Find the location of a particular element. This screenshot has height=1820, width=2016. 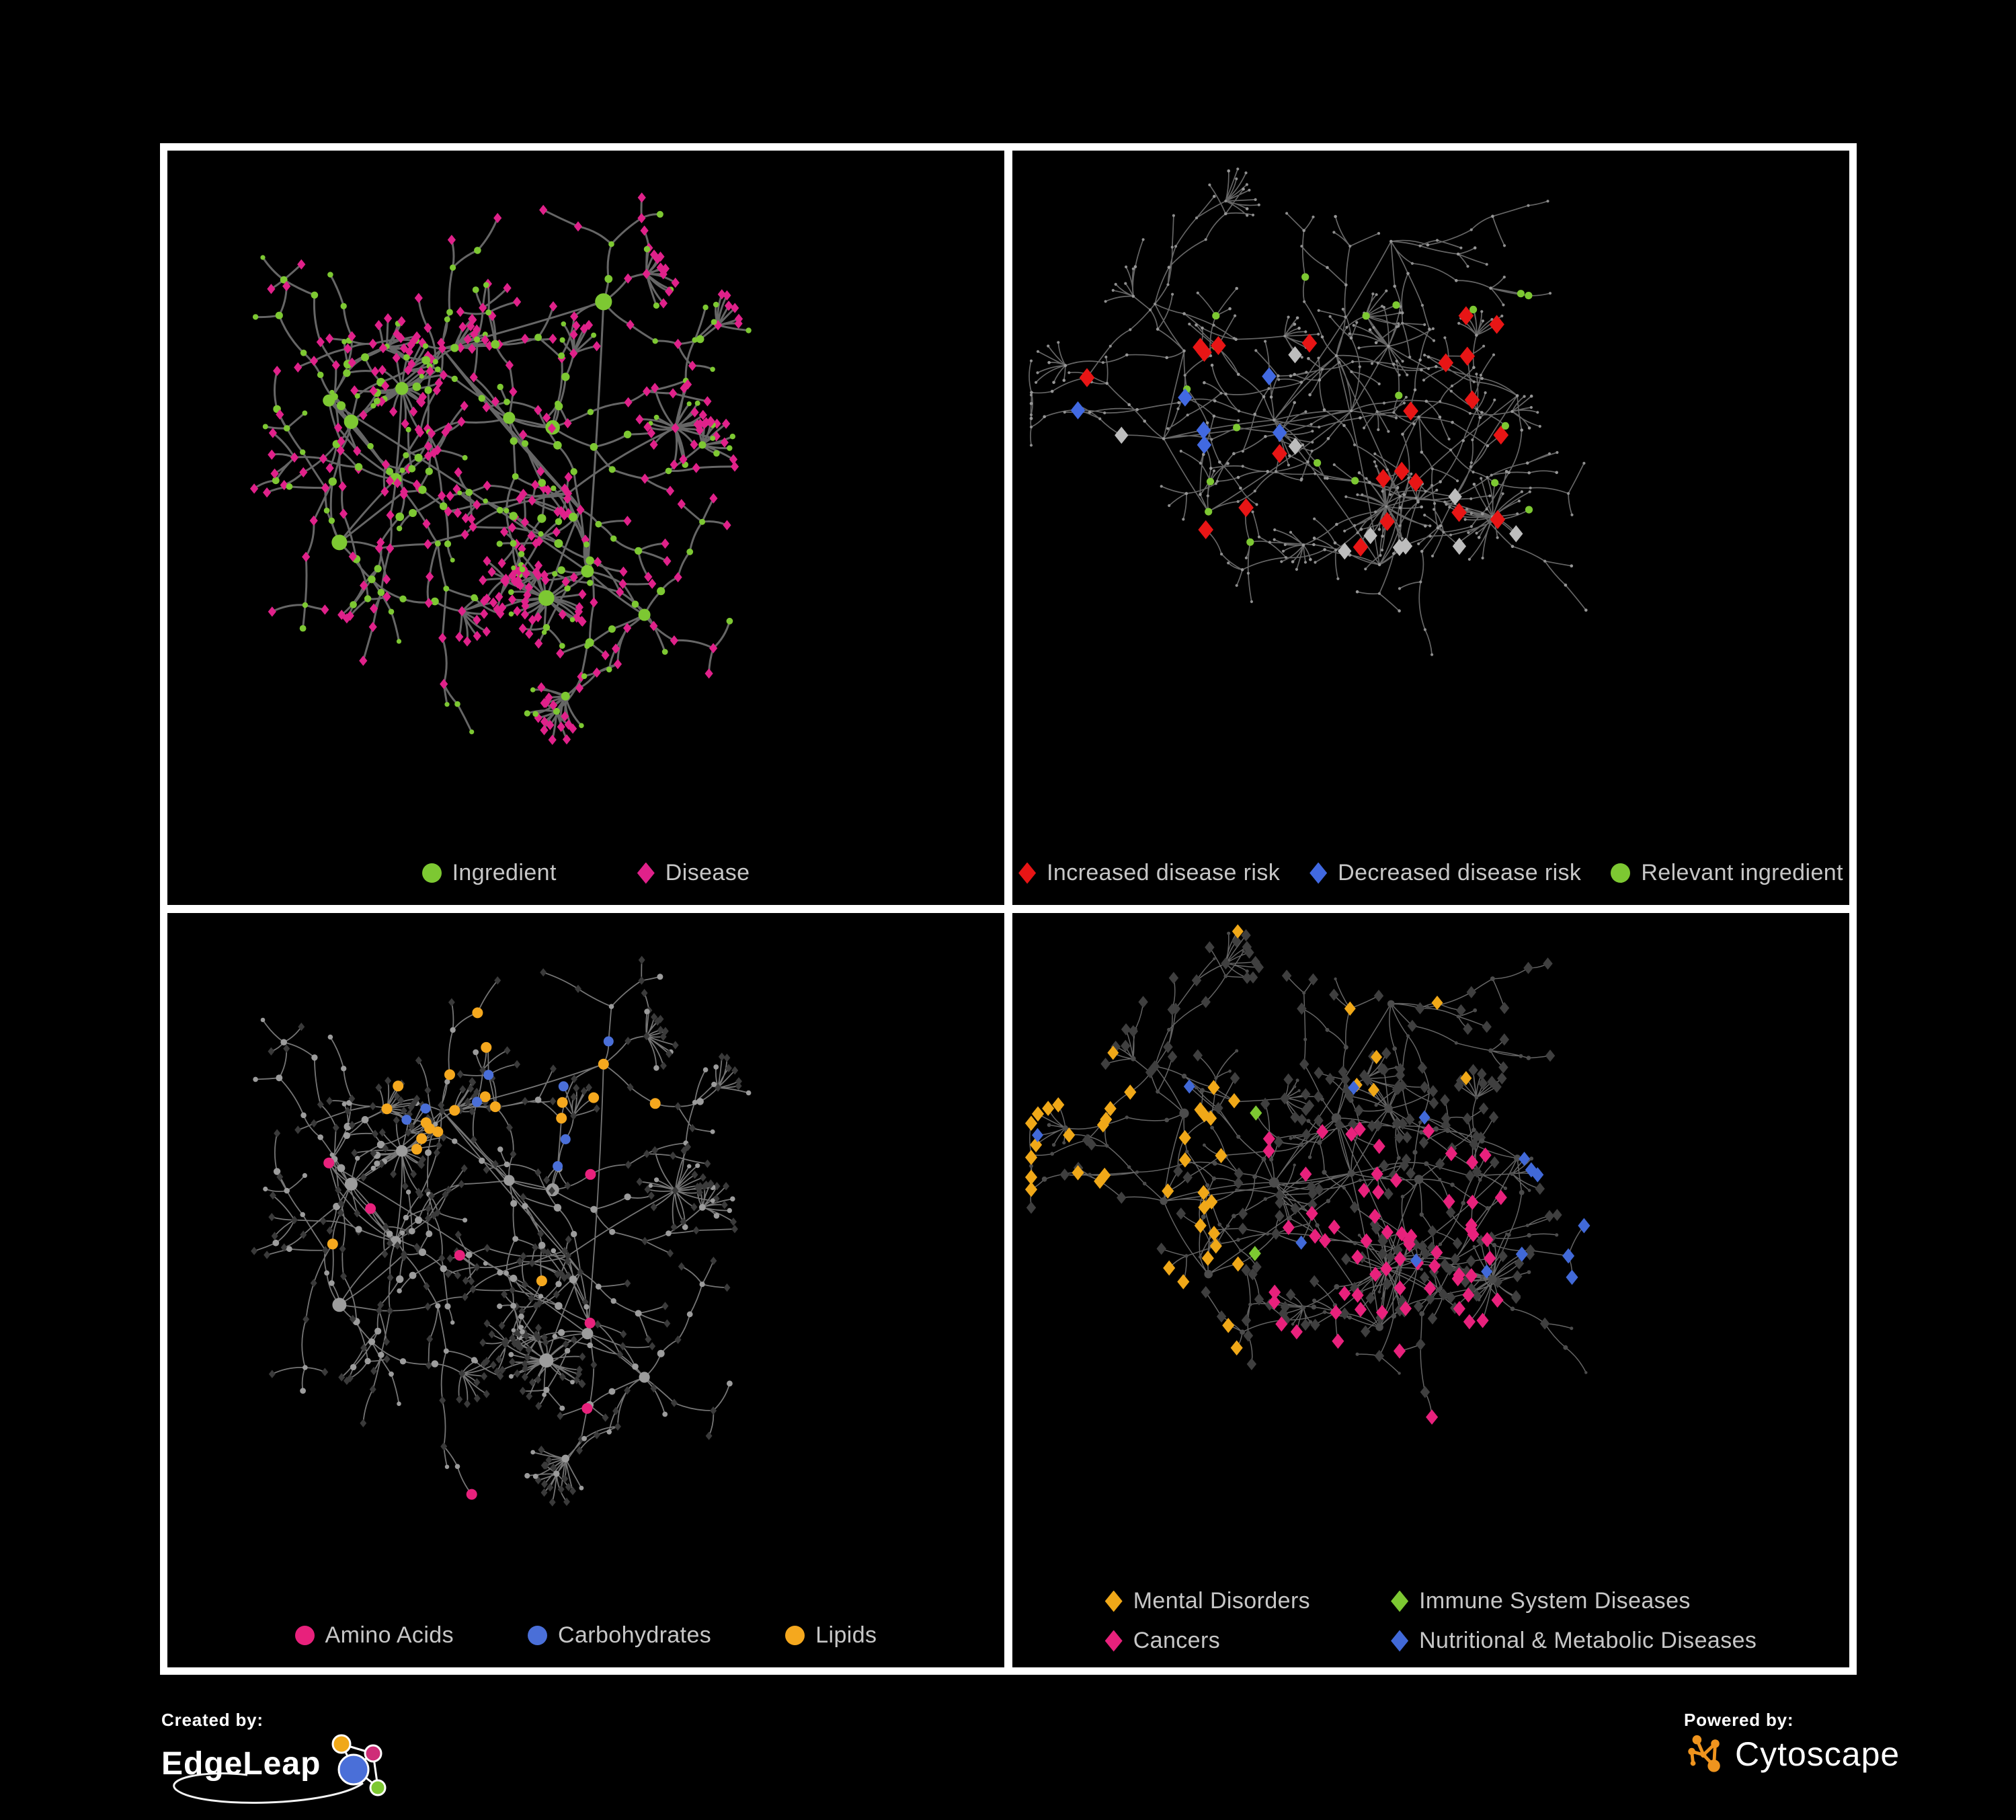

legend-item: Ingredient is located at coordinates (489, 873).